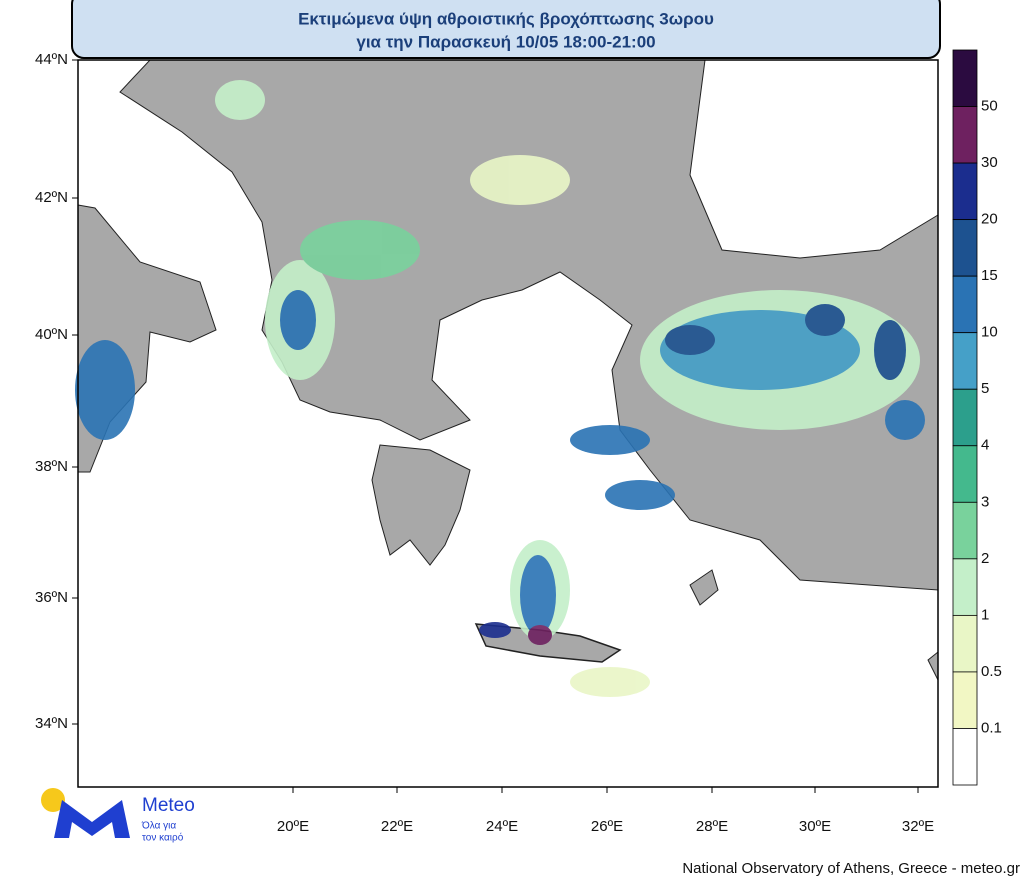 This screenshot has height=882, width=1024. Describe the element at coordinates (158, 826) in the screenshot. I see `logo-tagline: Όλα για` at that location.